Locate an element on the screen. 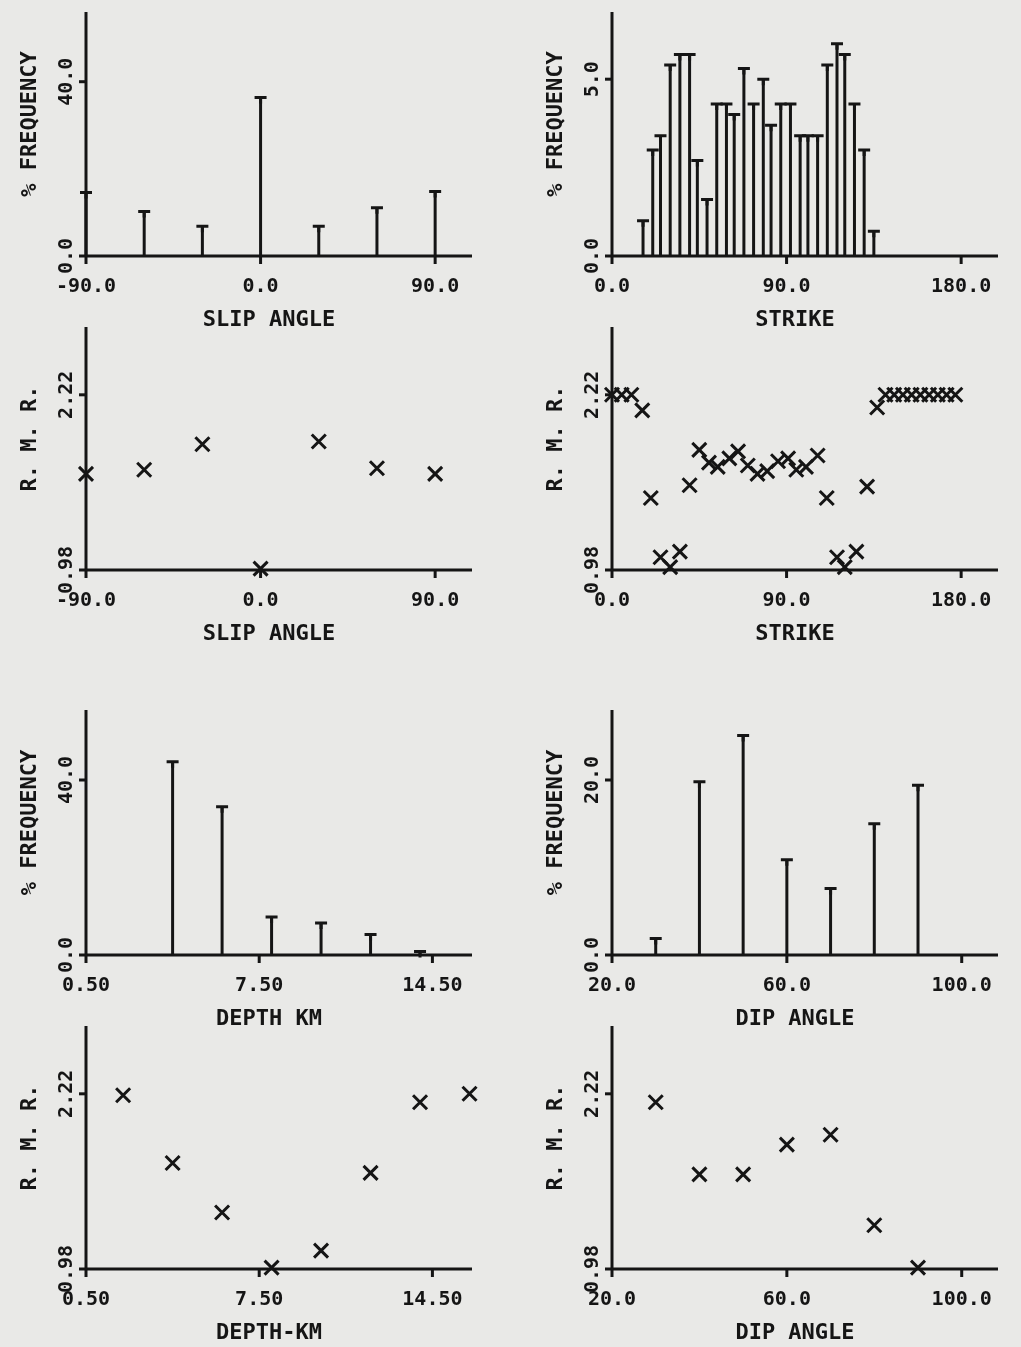  y-tick-label: 20.0 is located at coordinates (591, 780).